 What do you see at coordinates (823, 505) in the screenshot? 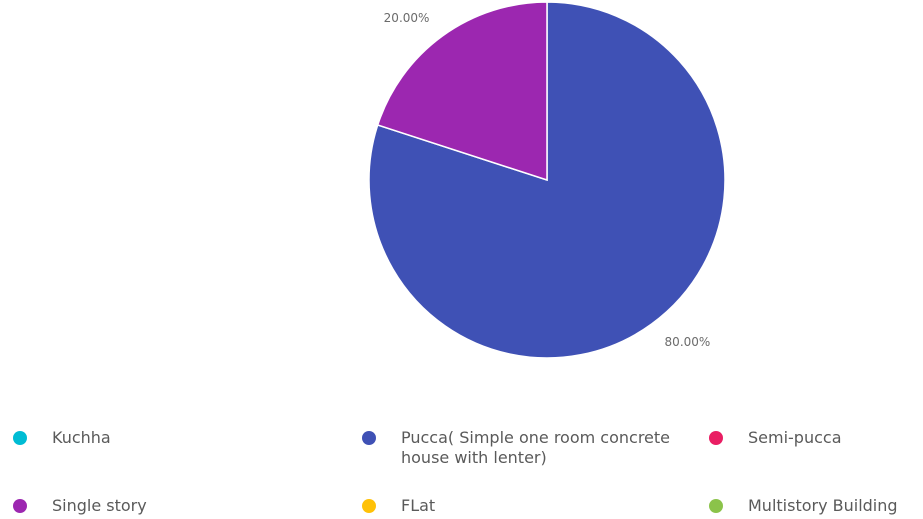
I see `legend-label: Multistory Building` at bounding box center [823, 505].